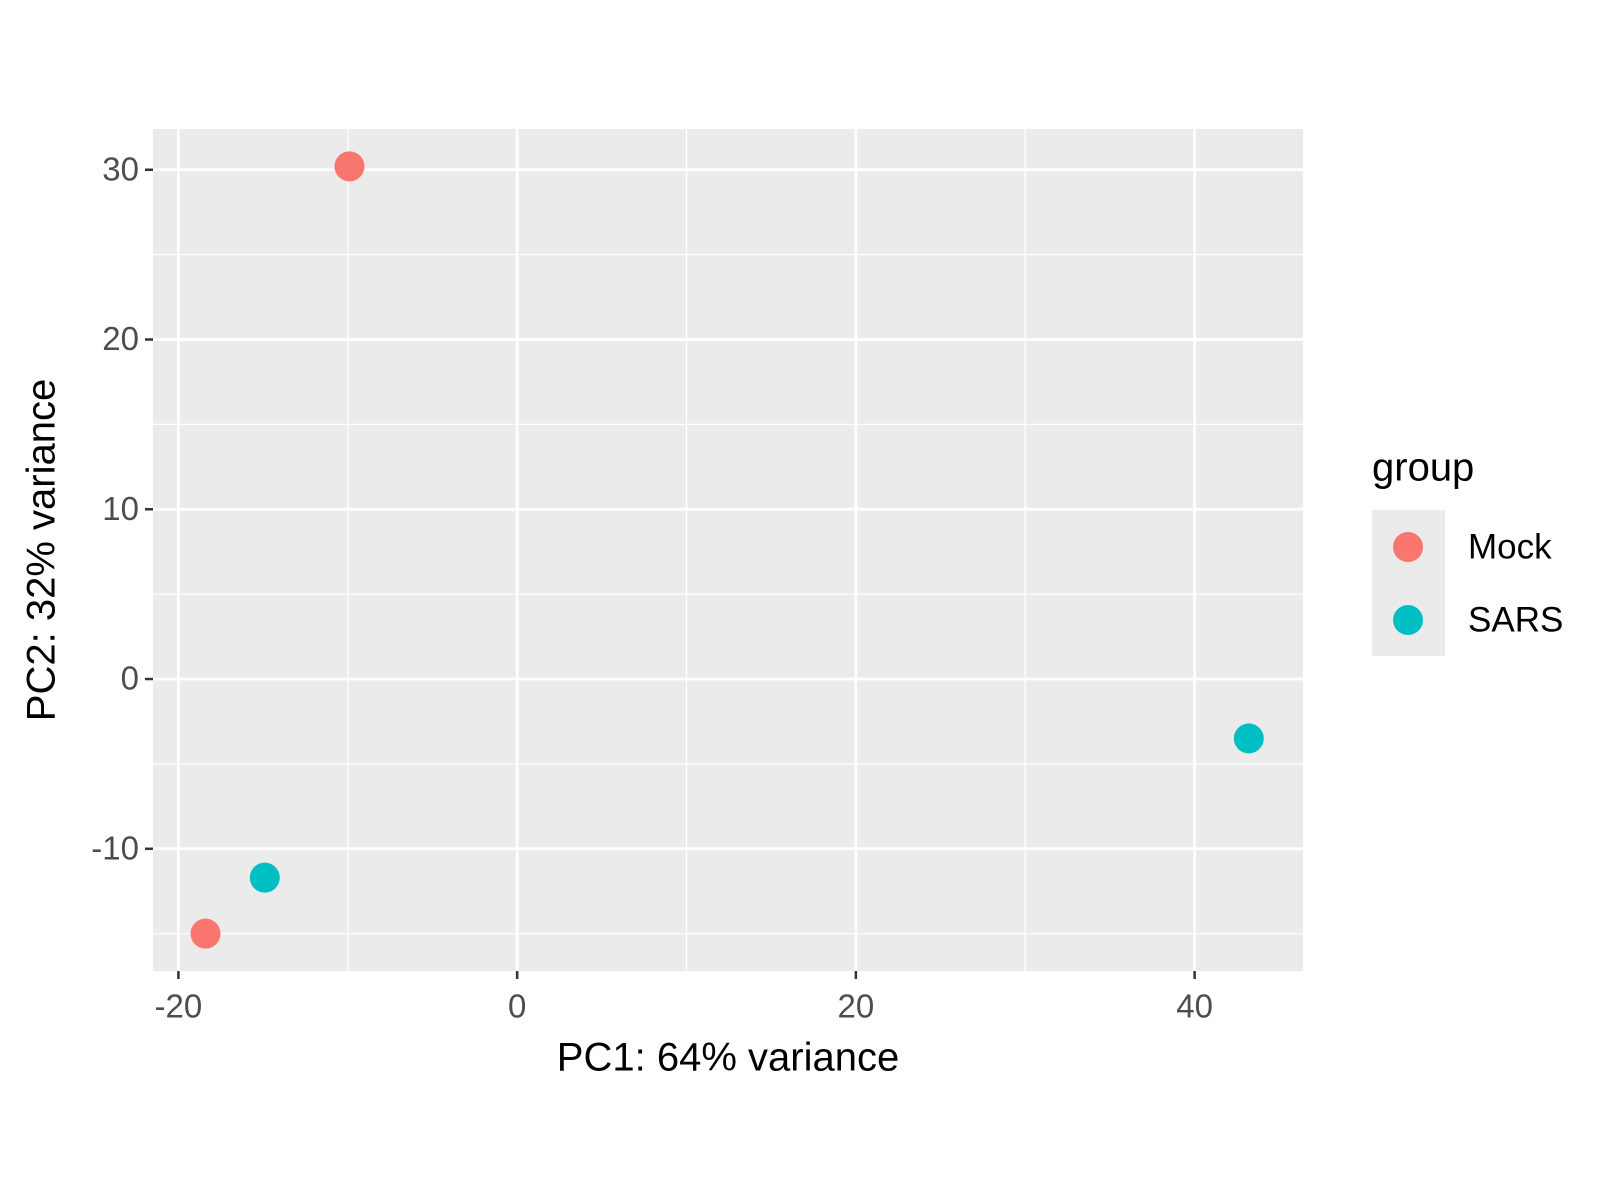 The image size is (1600, 1200). What do you see at coordinates (1423, 468) in the screenshot?
I see `legend-title: group` at bounding box center [1423, 468].